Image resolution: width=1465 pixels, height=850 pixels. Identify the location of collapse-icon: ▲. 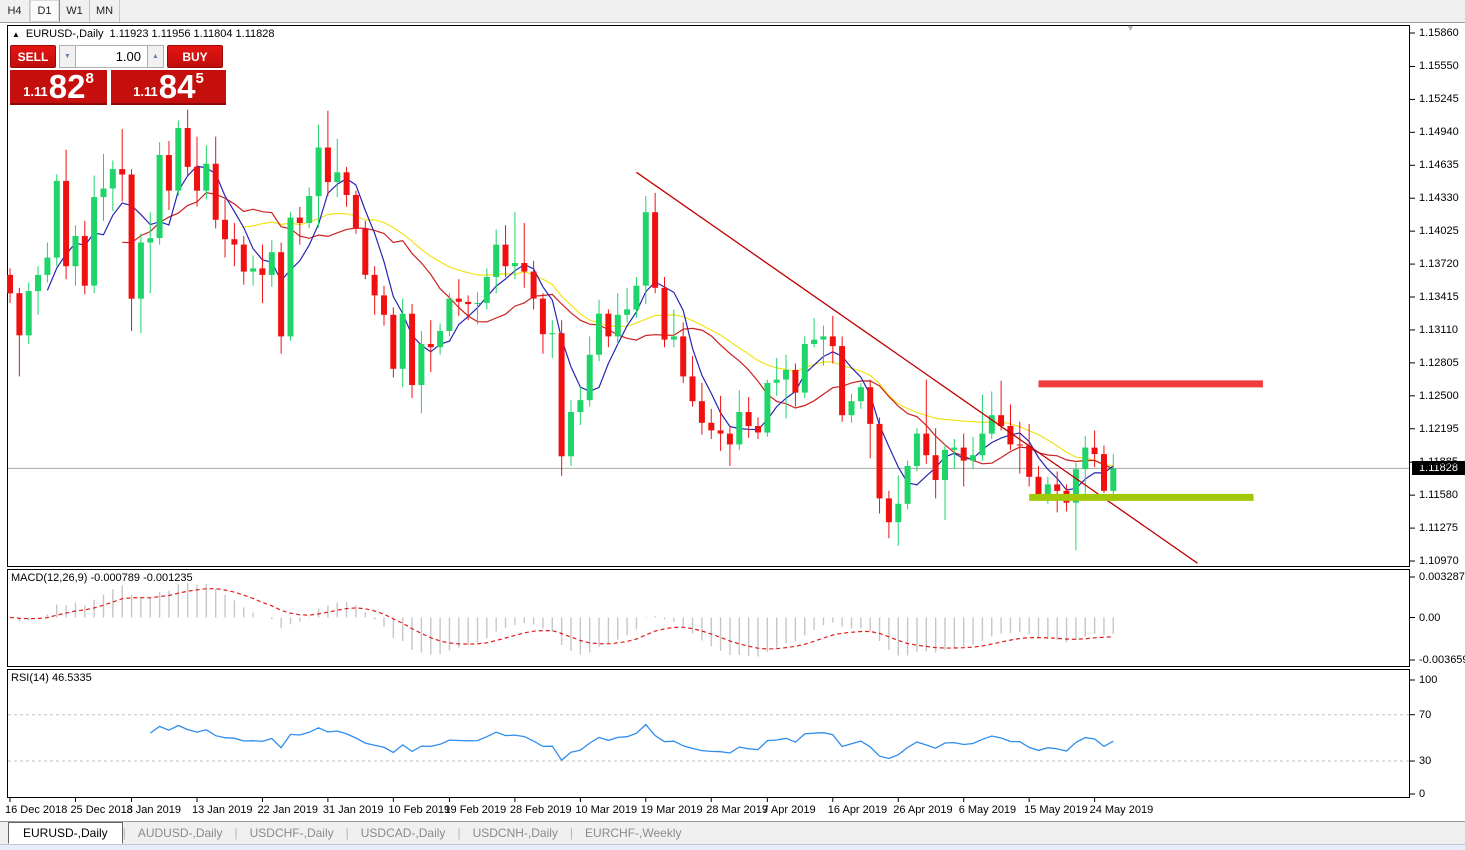
(16, 34).